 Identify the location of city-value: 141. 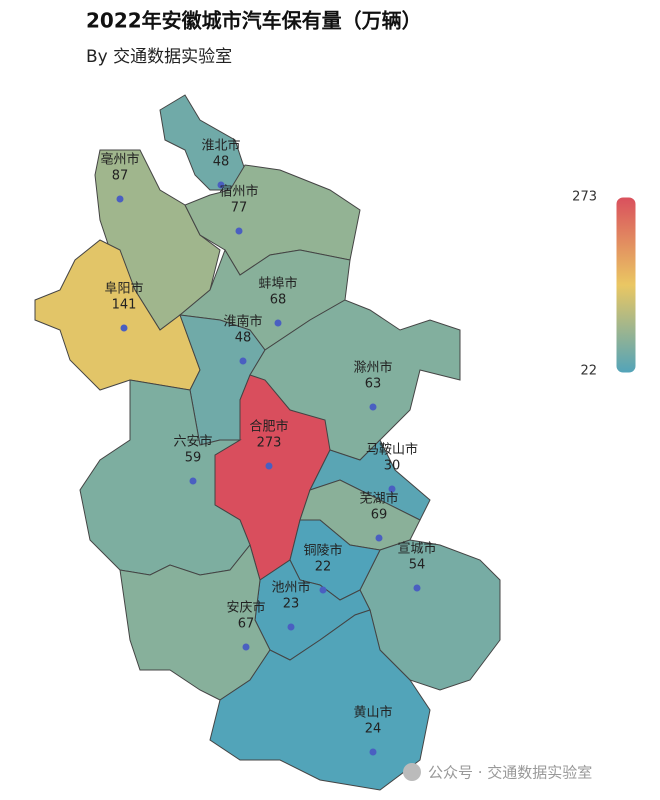
(124, 305).